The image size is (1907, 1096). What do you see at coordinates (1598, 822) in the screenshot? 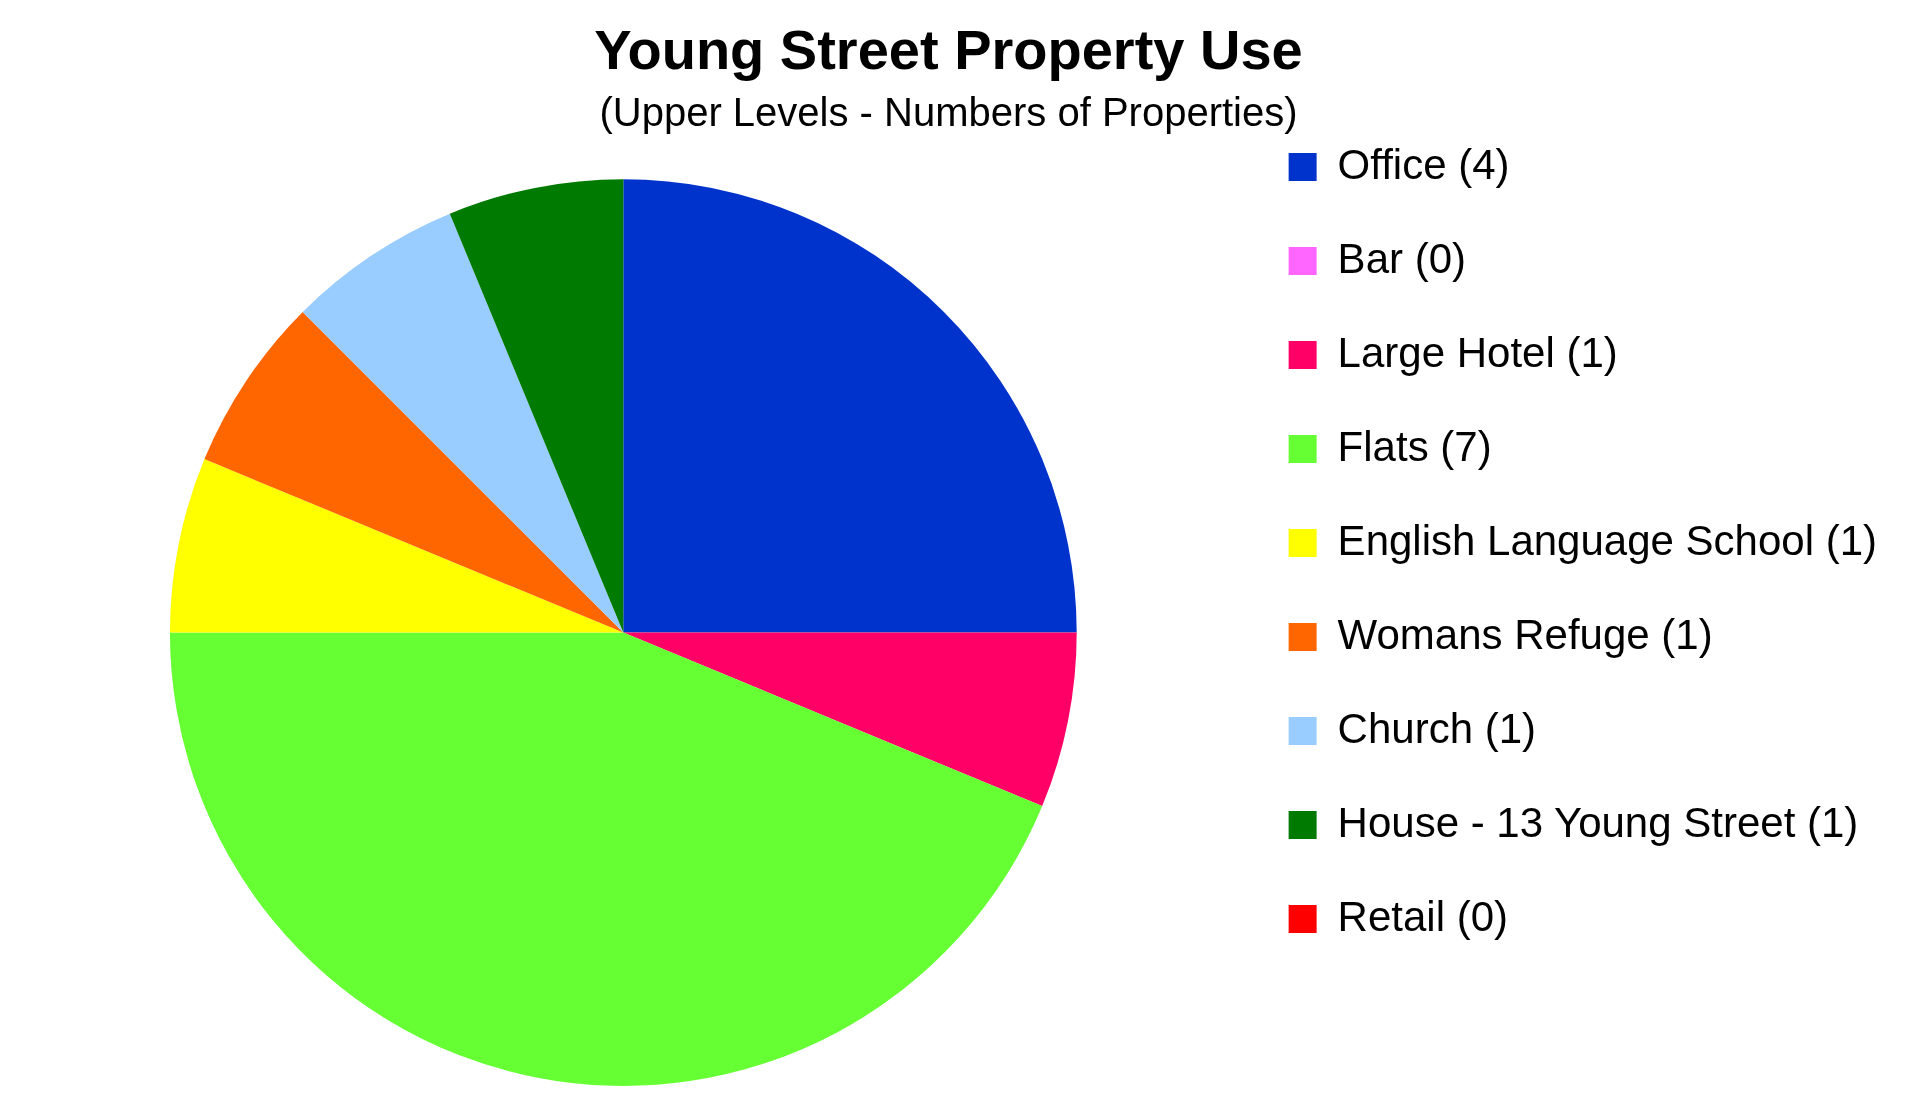
I see `legend-label: House - 13 Young Street (1)` at bounding box center [1598, 822].